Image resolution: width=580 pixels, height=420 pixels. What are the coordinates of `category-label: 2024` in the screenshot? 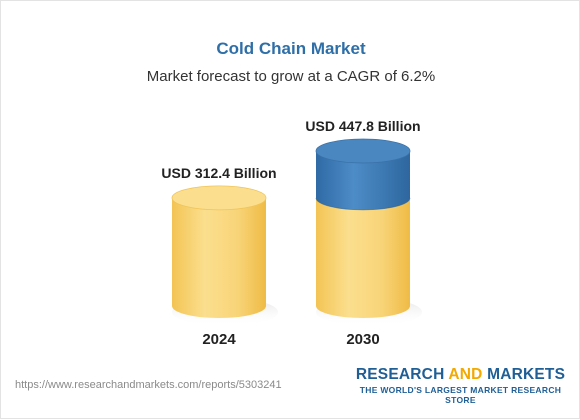 It's located at (219, 339).